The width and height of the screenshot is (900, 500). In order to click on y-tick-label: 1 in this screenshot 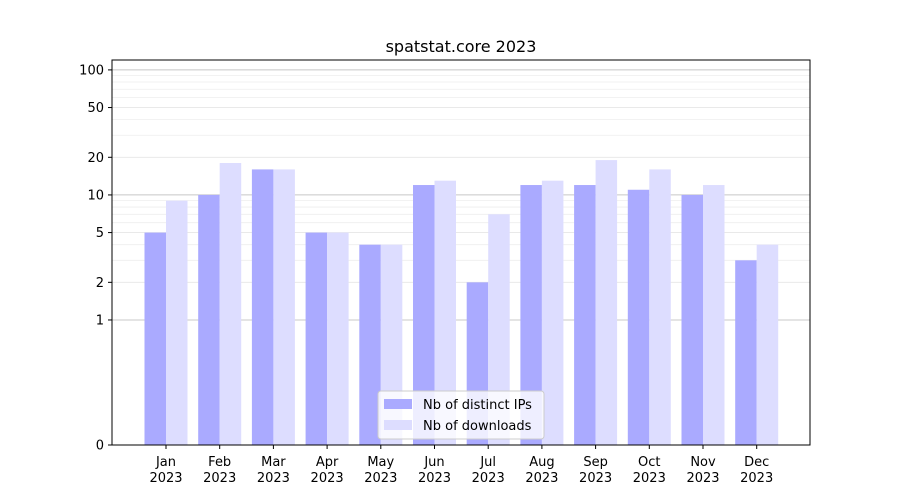, I will do `click(100, 320)`.